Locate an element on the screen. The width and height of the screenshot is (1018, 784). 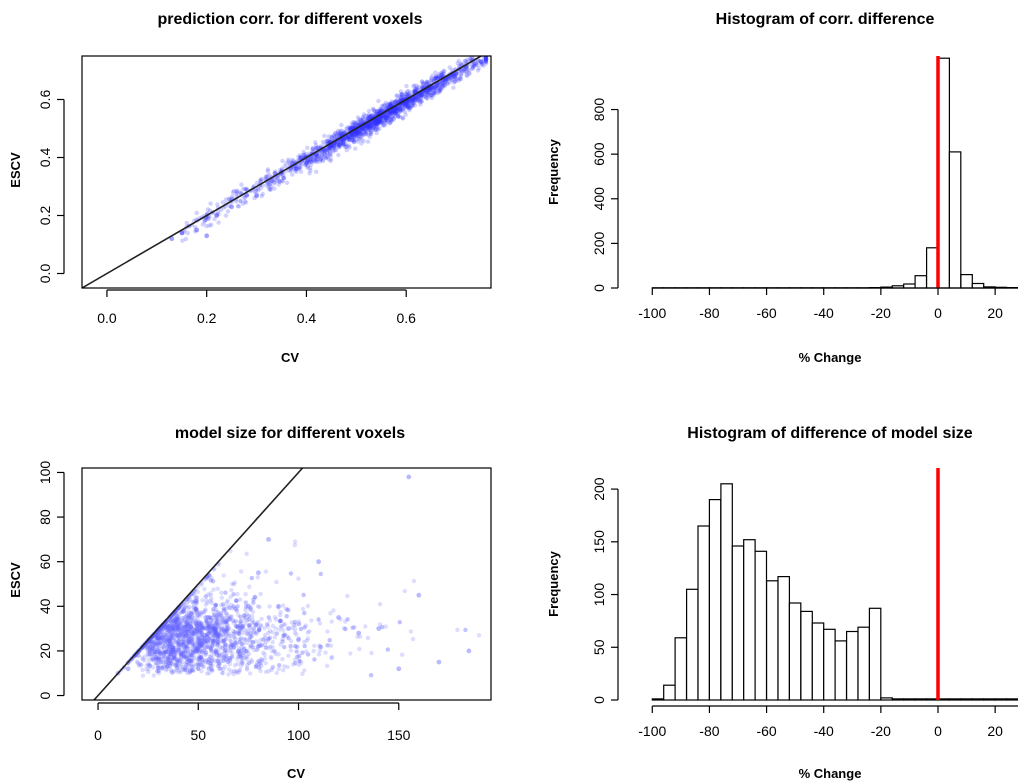
y-tick-label: 800 is located at coordinates (599, 110).